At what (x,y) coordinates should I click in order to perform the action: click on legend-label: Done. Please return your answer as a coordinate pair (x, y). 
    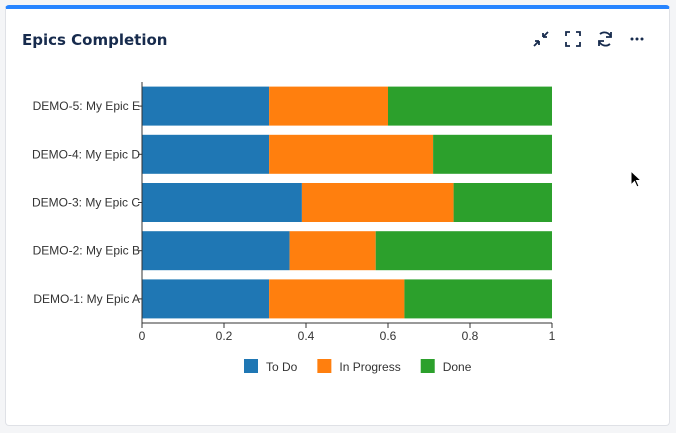
    Looking at the image, I should click on (457, 367).